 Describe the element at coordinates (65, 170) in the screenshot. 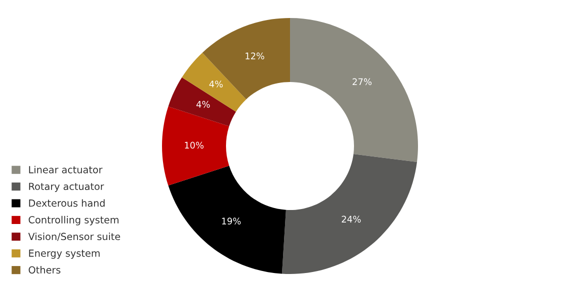

I see `legend-label: Linear actuator` at that location.